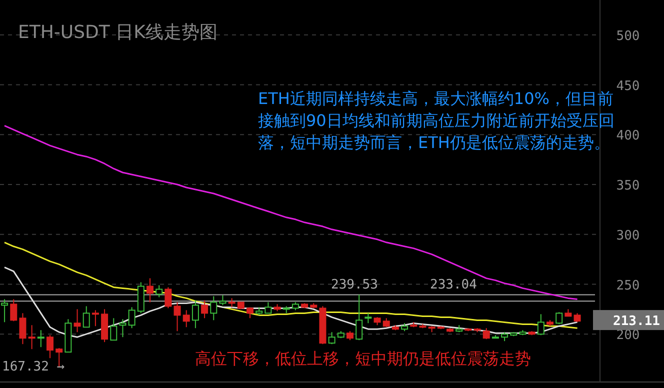  Describe the element at coordinates (628, 286) in the screenshot. I see `y-tick-label: 250` at that location.